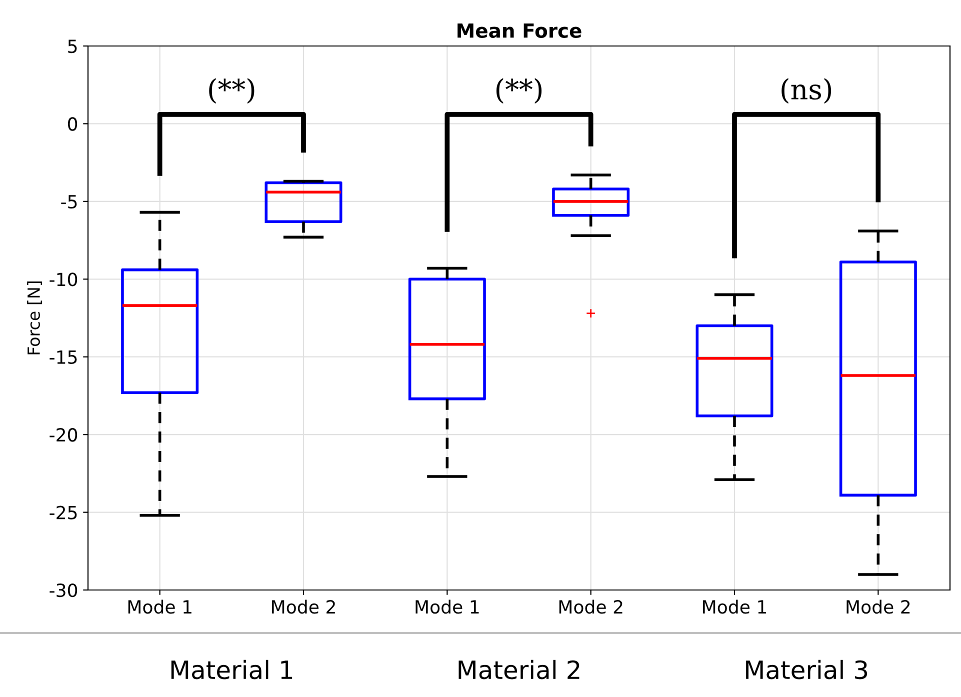 This screenshot has width=961, height=697. Describe the element at coordinates (69, 202) in the screenshot. I see `y-tick-label: -5` at that location.